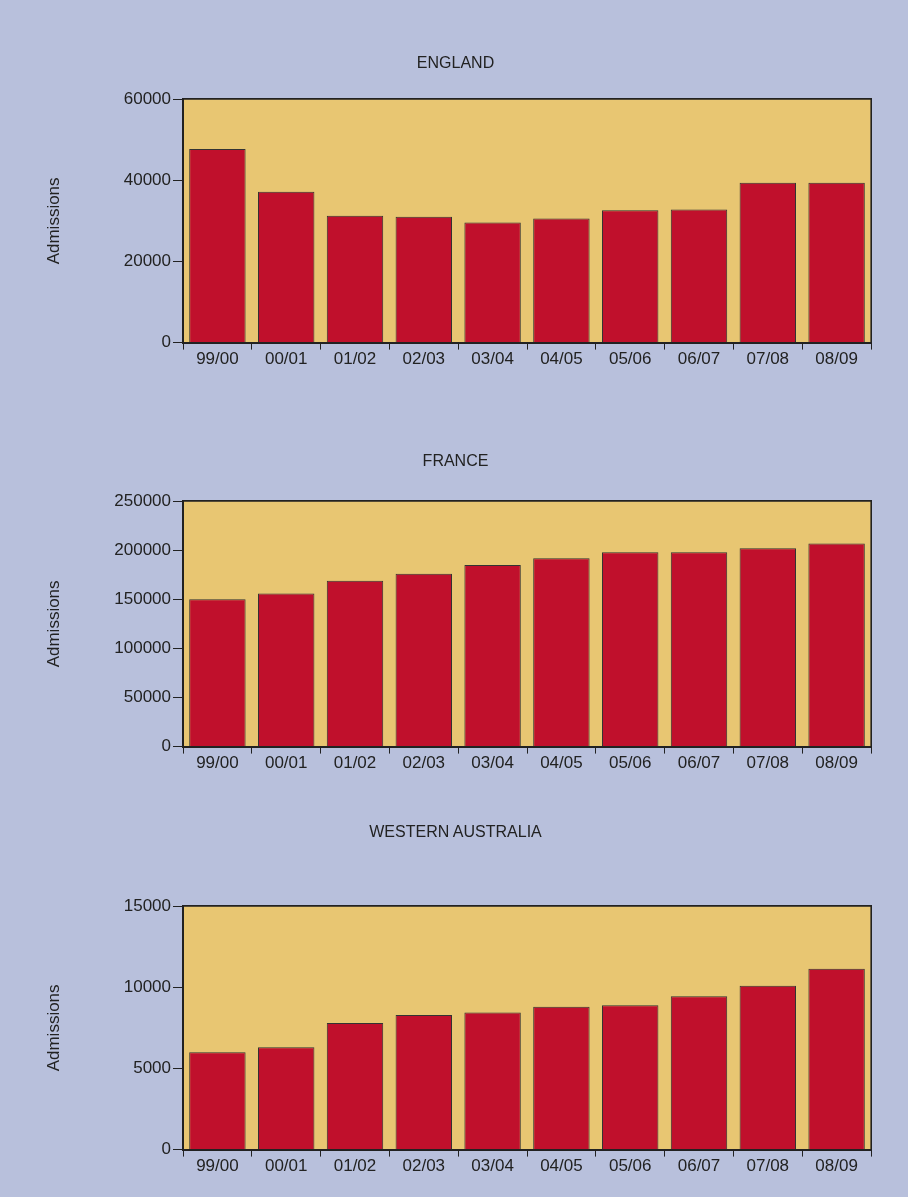  Describe the element at coordinates (152, 1068) in the screenshot. I see `y-tick-label: 5000` at that location.